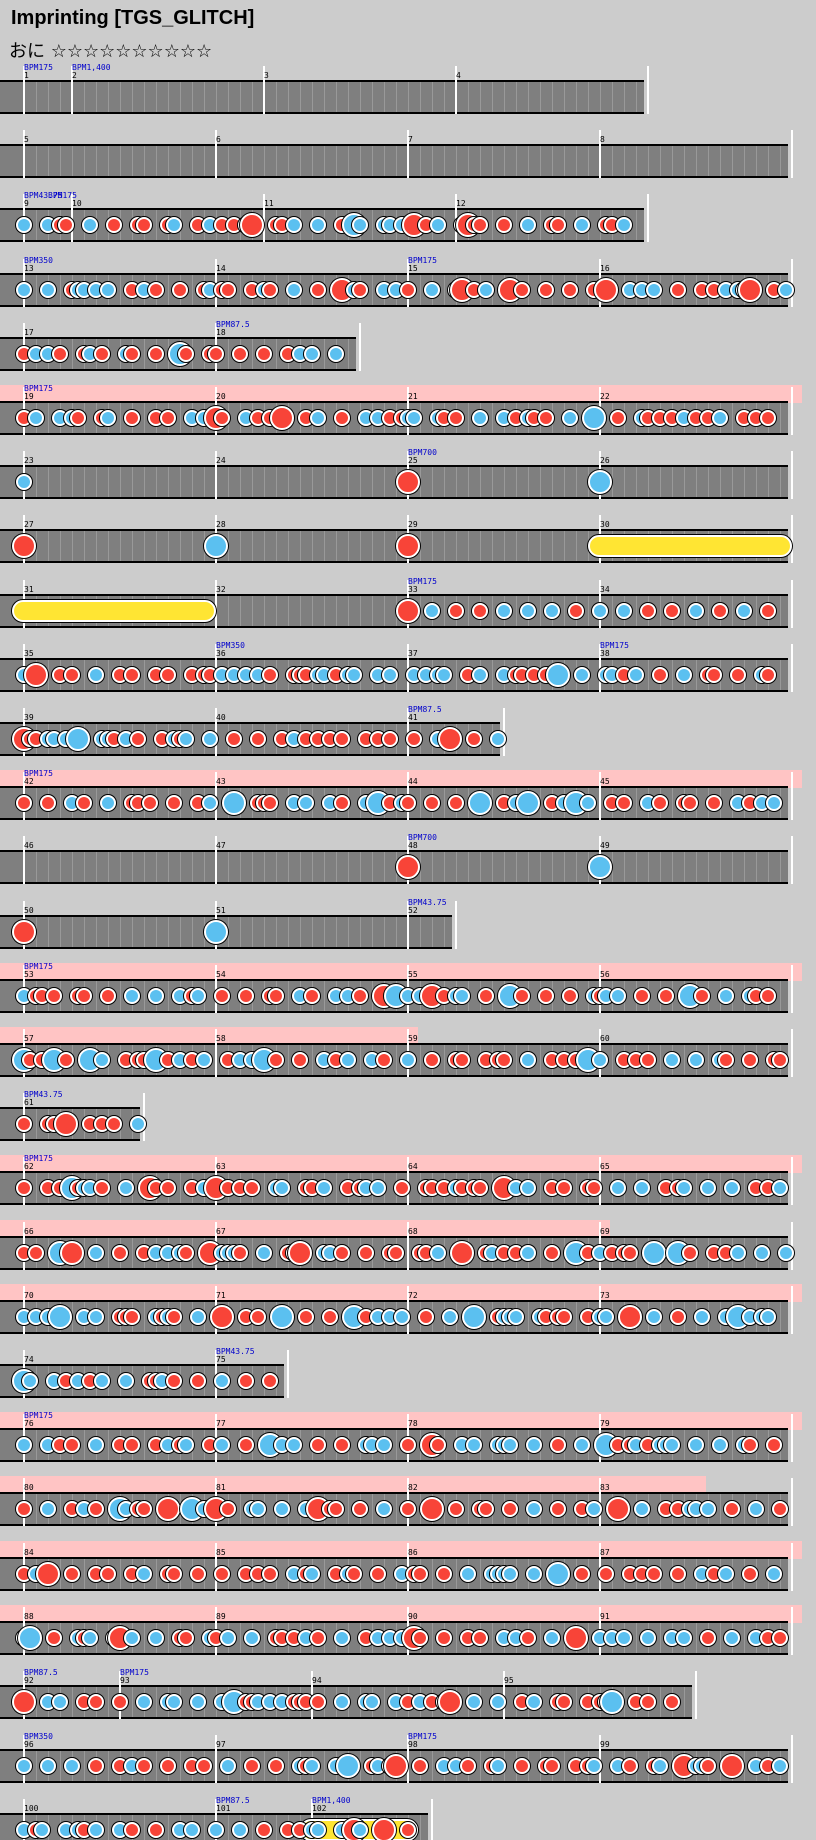  I want to click on measure-number: 96, so click(29, 1745).